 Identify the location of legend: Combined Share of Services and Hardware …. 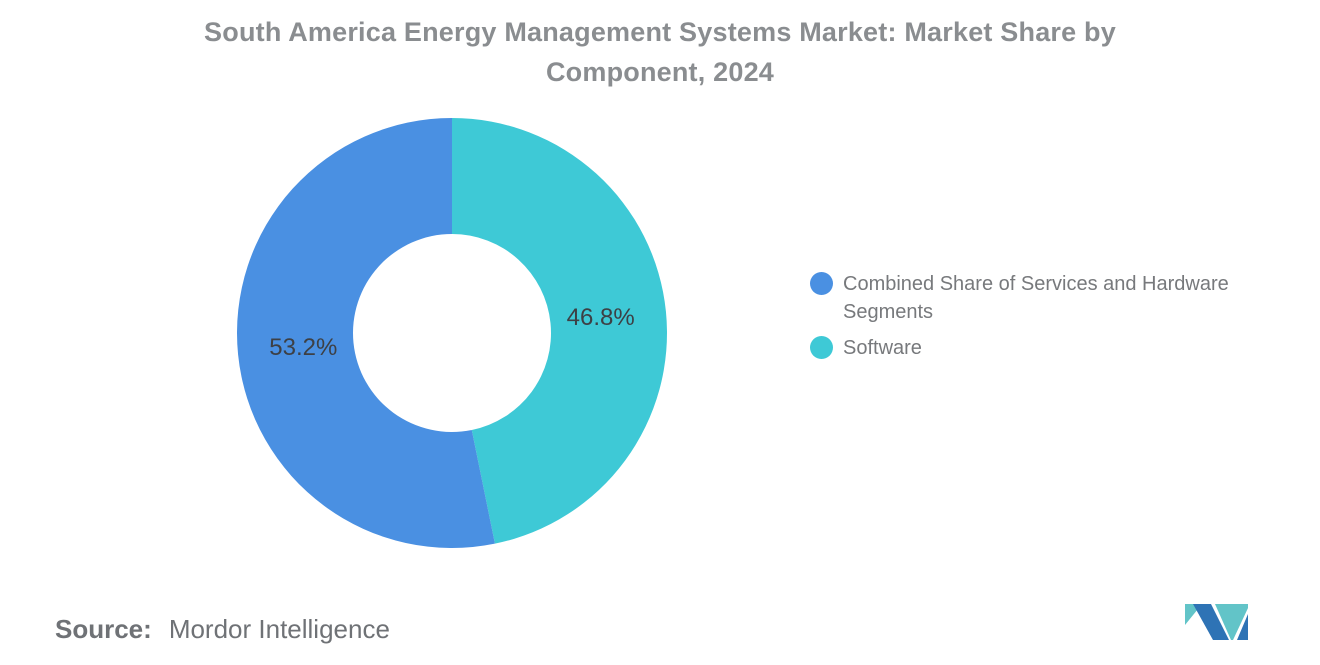
(1045, 316).